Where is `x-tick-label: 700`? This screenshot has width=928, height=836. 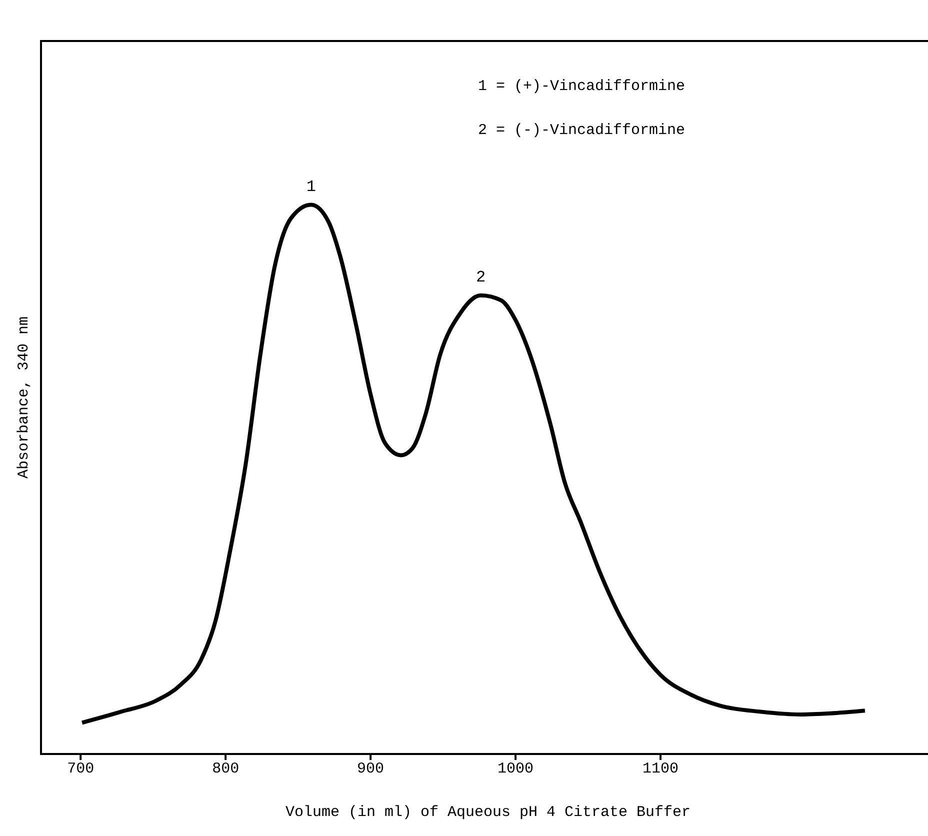
x-tick-label: 700 is located at coordinates (80, 769).